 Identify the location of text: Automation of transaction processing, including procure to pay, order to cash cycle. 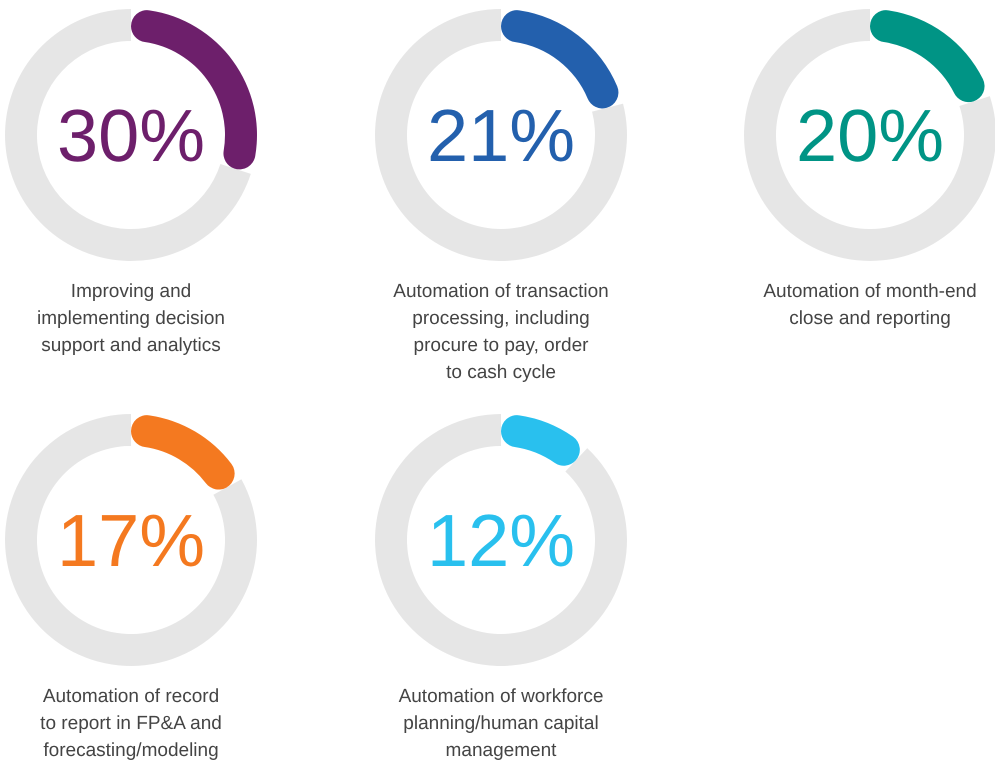
(501, 332).